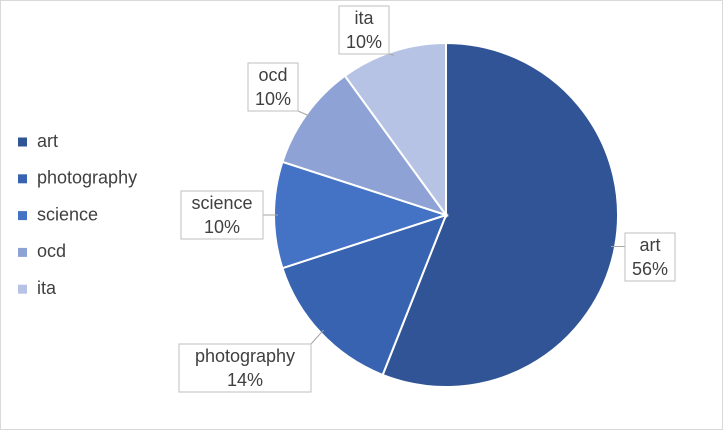 This screenshot has width=723, height=430. I want to click on data-label-name: ocd, so click(272, 75).